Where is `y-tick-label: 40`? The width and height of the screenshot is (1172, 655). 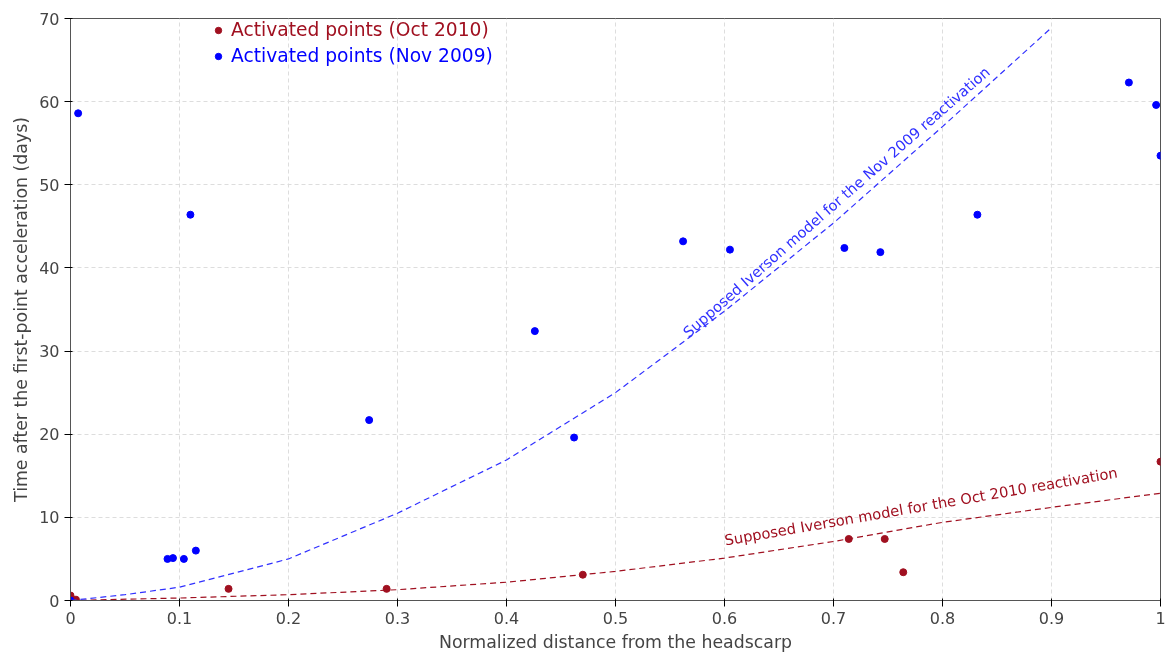 y-tick-label: 40 is located at coordinates (49, 268).